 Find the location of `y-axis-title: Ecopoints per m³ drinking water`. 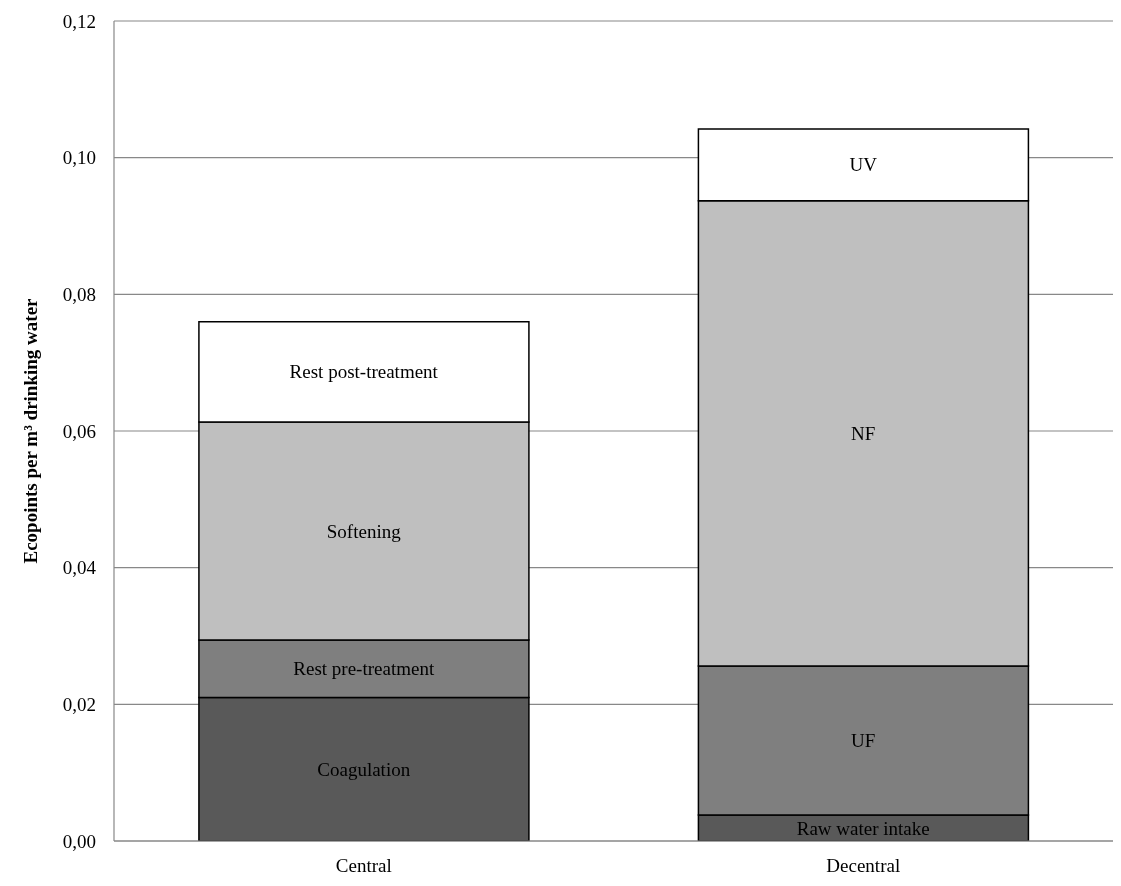

y-axis-title: Ecopoints per m³ drinking water is located at coordinates (30, 430).